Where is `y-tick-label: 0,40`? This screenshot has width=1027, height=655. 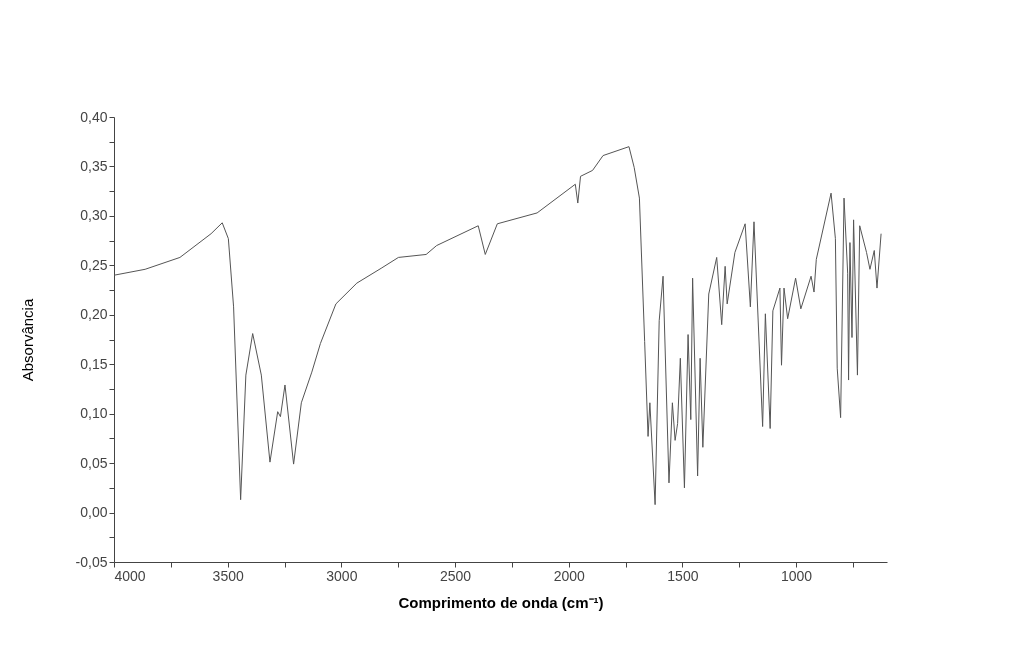
y-tick-label: 0,40 is located at coordinates (94, 116).